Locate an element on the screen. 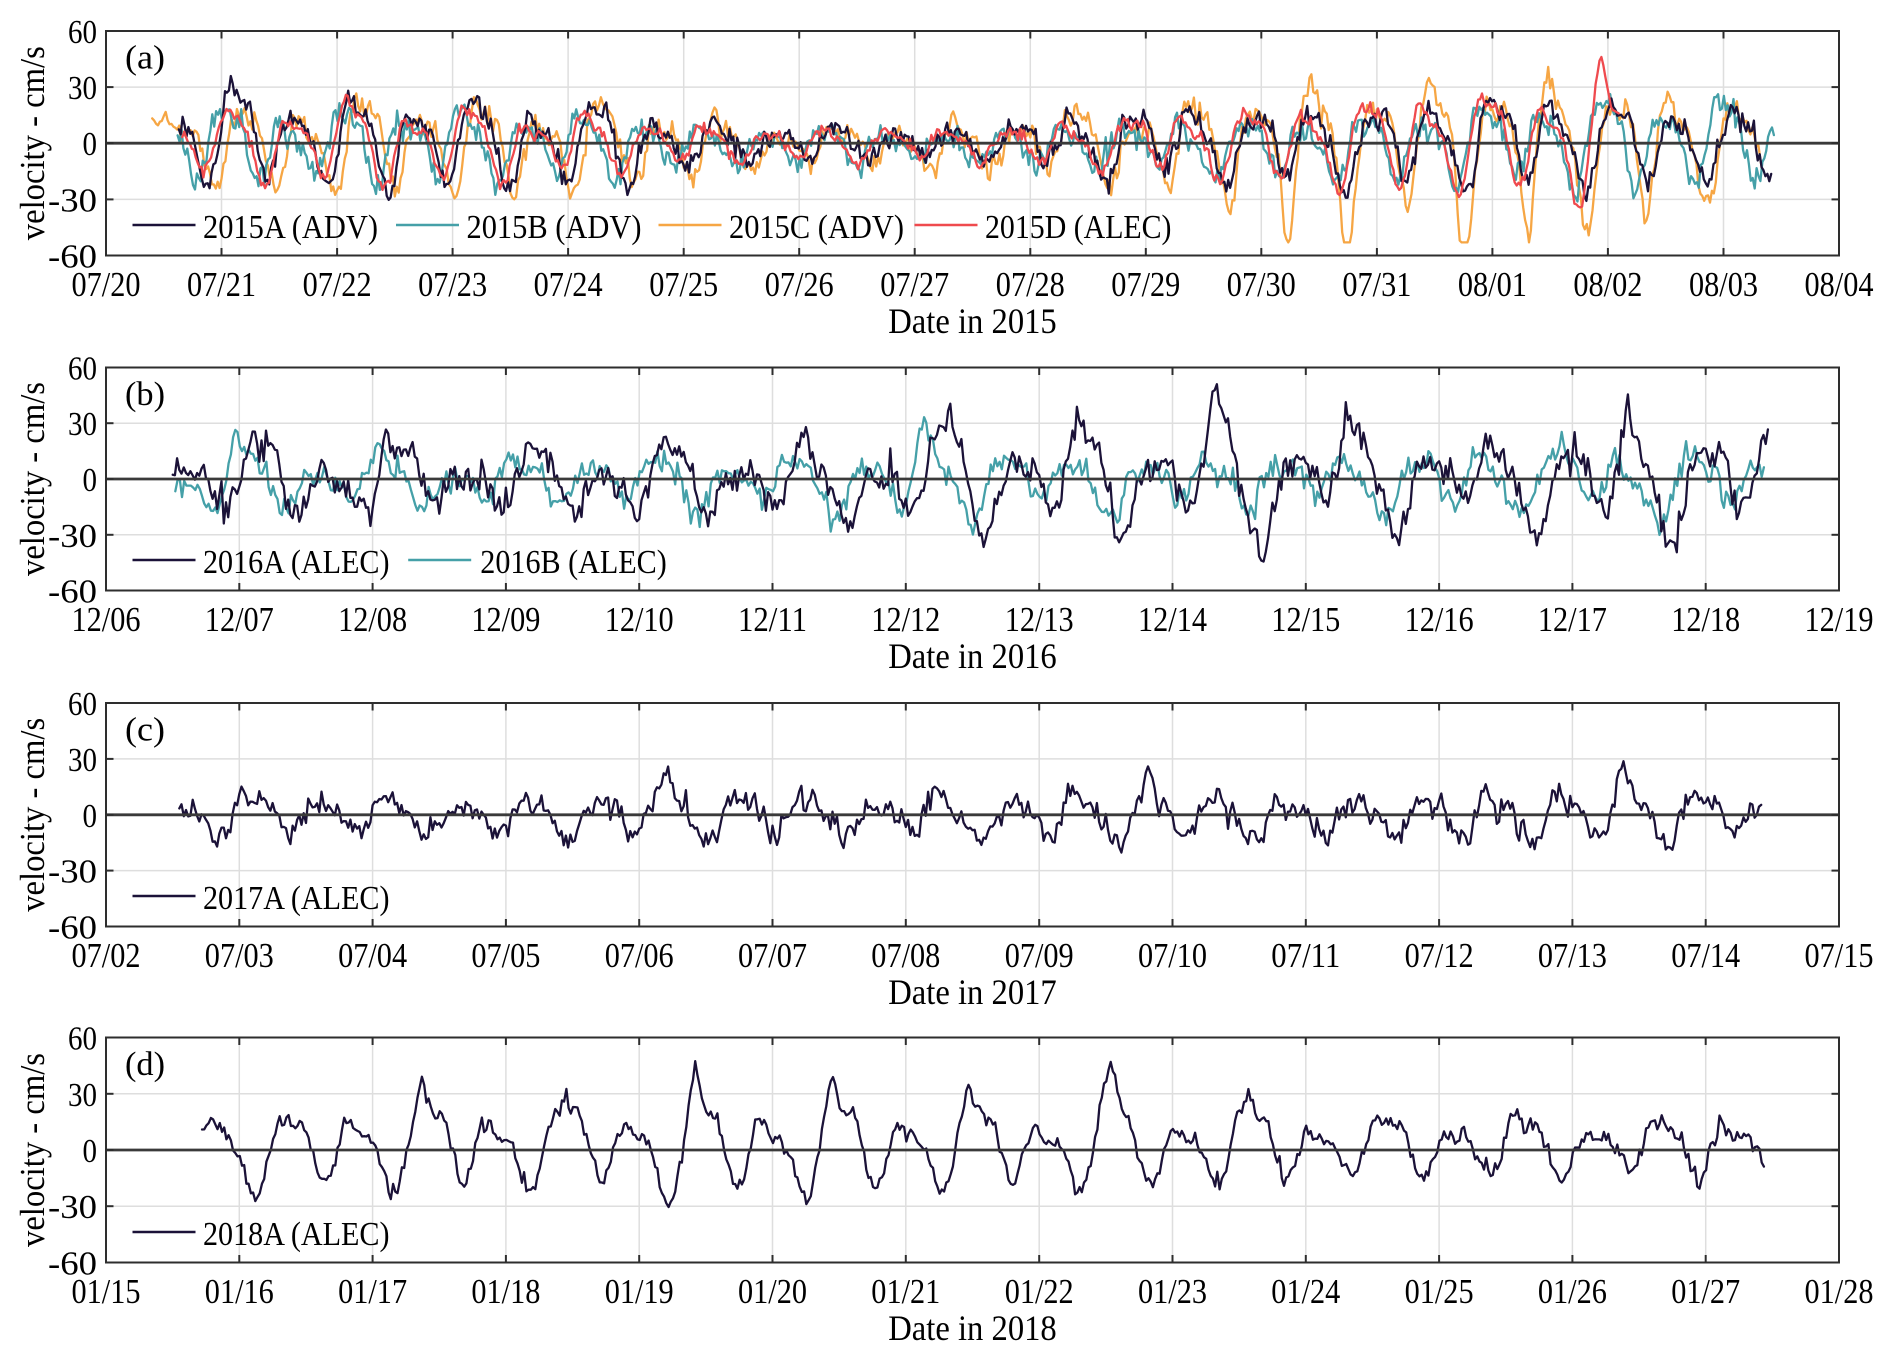 This screenshot has width=1892, height=1359. svg-text: 2015A (ADV) is located at coordinates (290, 227).